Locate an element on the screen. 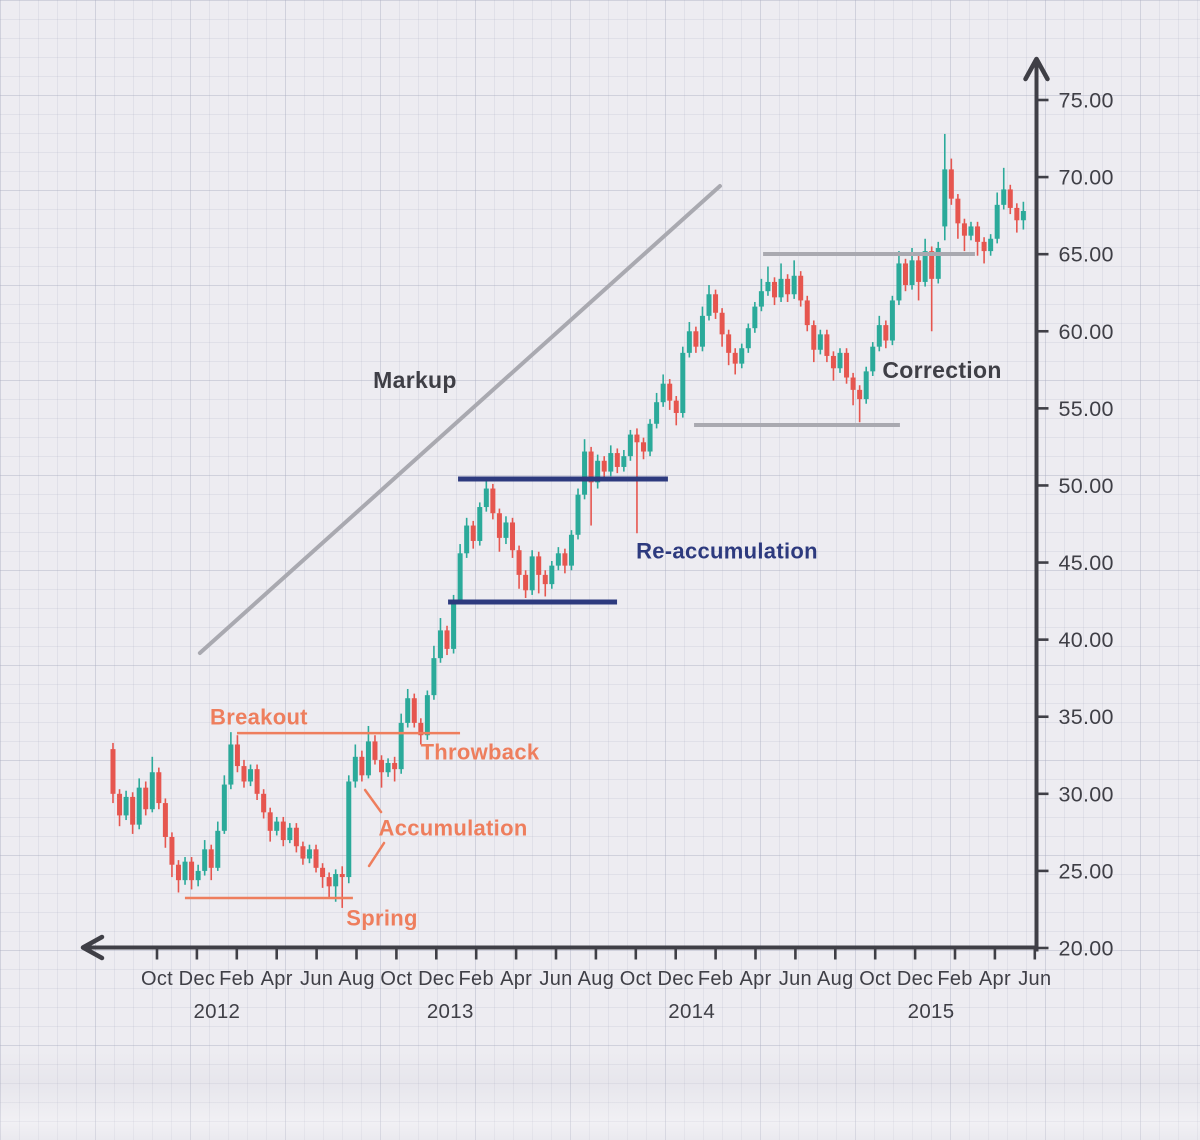  annotation-label-spring: Spring is located at coordinates (381, 918).